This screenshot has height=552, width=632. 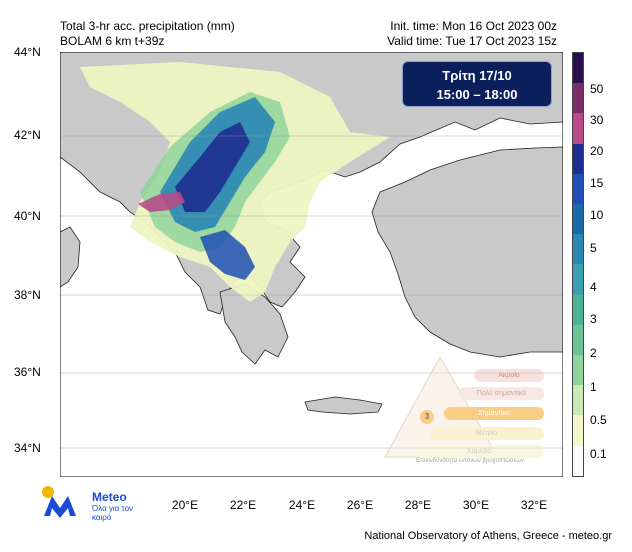 I want to click on lat-label: 44°N, so click(x=27, y=52).